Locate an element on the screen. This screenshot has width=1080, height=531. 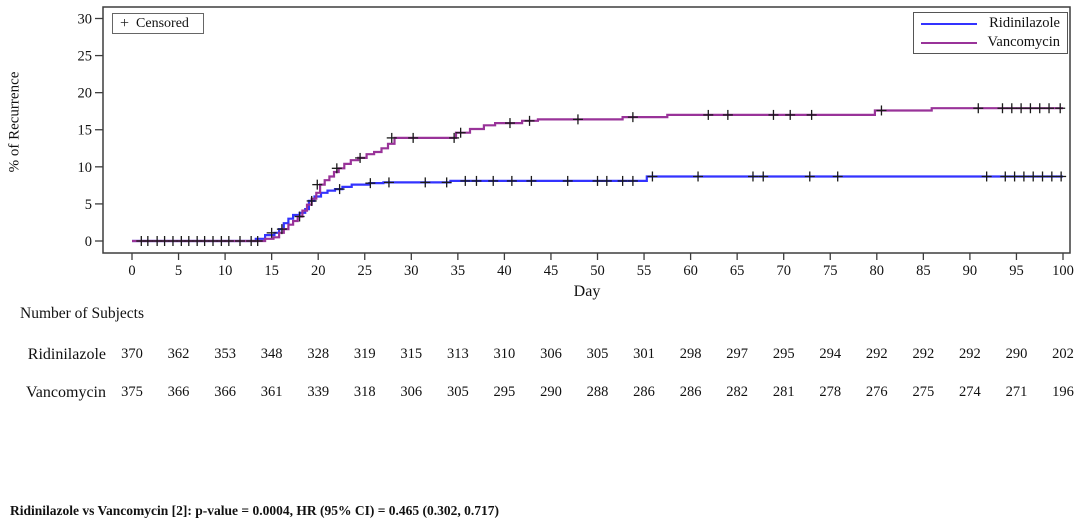
censored-plus-icon: + is located at coordinates (125, 23).